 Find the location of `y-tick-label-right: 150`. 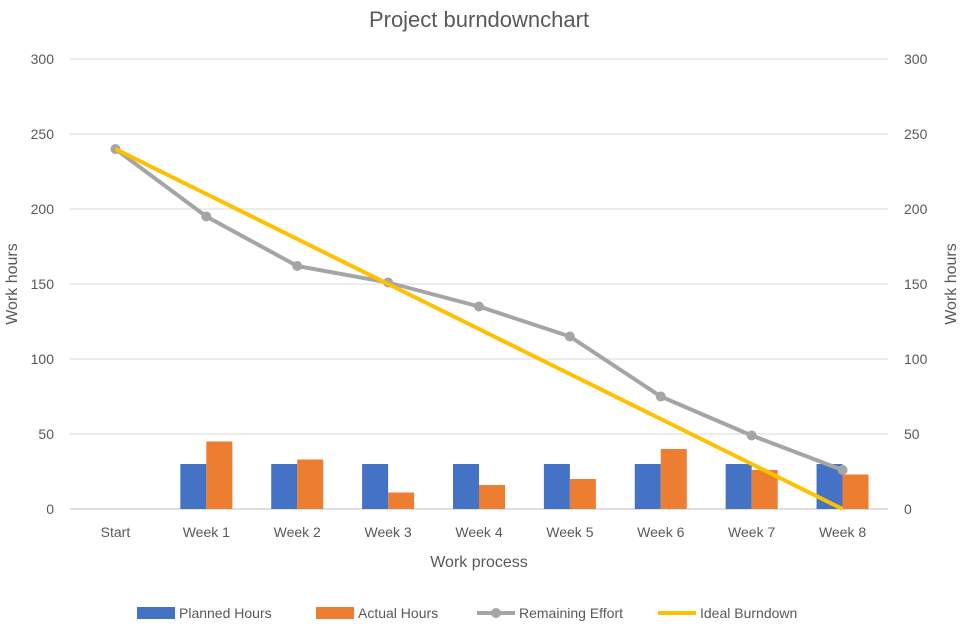

y-tick-label-right: 150 is located at coordinates (916, 284).